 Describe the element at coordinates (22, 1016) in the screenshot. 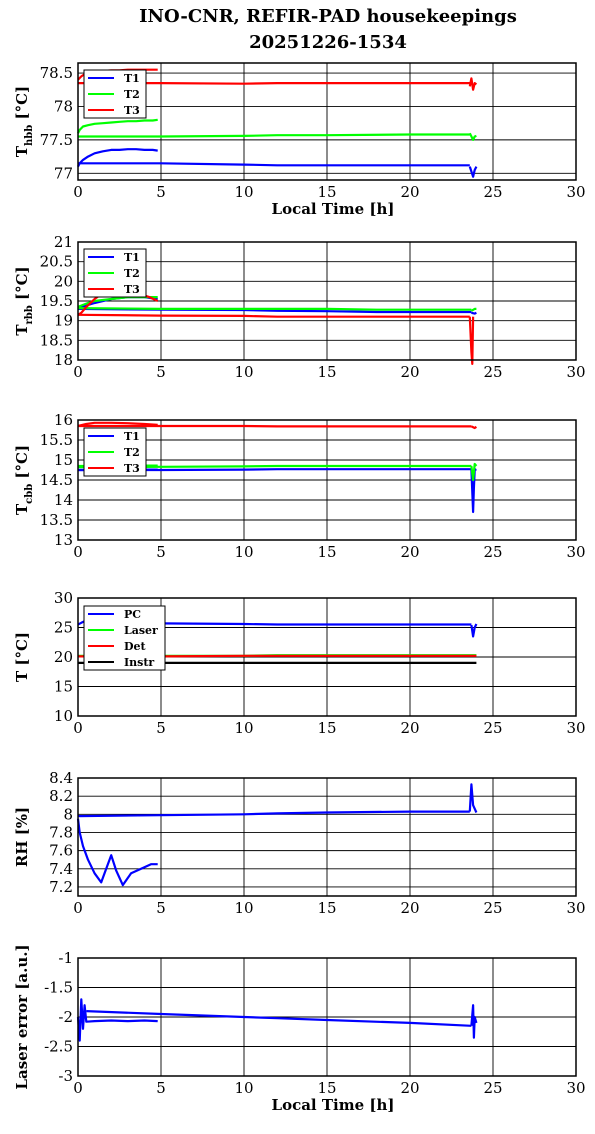

I see `y-axis-label: Laser error [a.u.]` at that location.